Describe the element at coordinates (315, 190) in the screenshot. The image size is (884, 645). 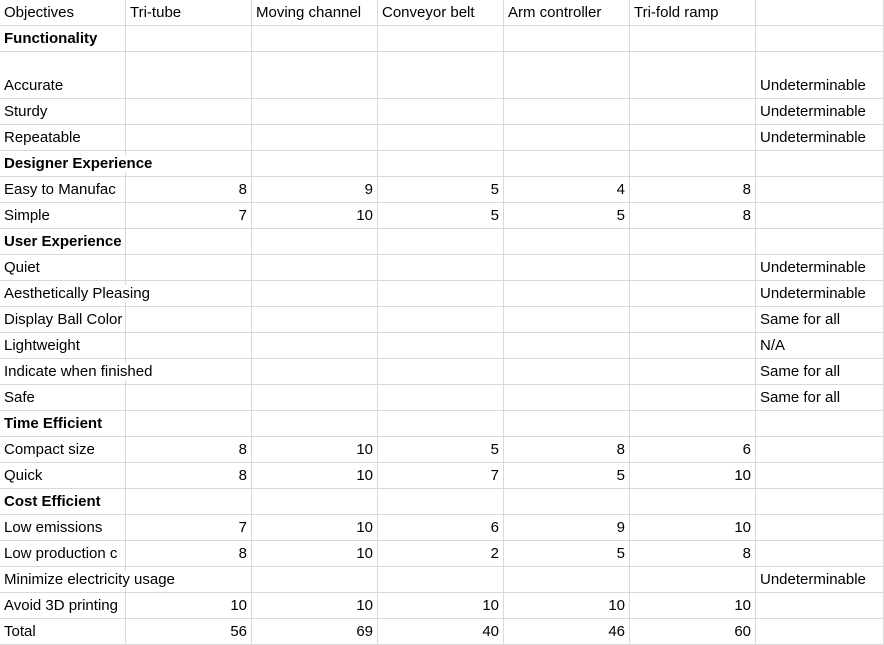
I see `cell: 9` at that location.